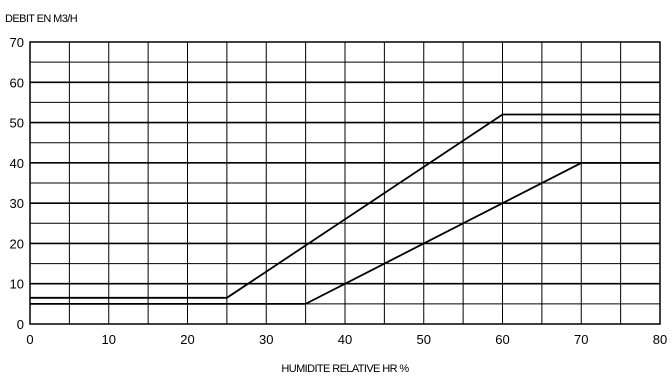  Describe the element at coordinates (17, 243) in the screenshot. I see `y-tick-label: 20` at that location.